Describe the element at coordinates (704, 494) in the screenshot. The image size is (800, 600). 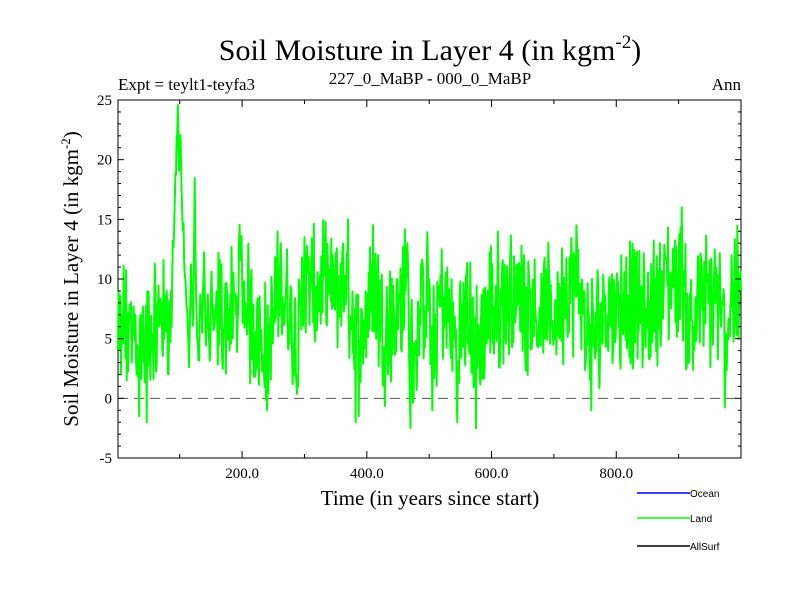
I see `legend-label: Ocean` at that location.